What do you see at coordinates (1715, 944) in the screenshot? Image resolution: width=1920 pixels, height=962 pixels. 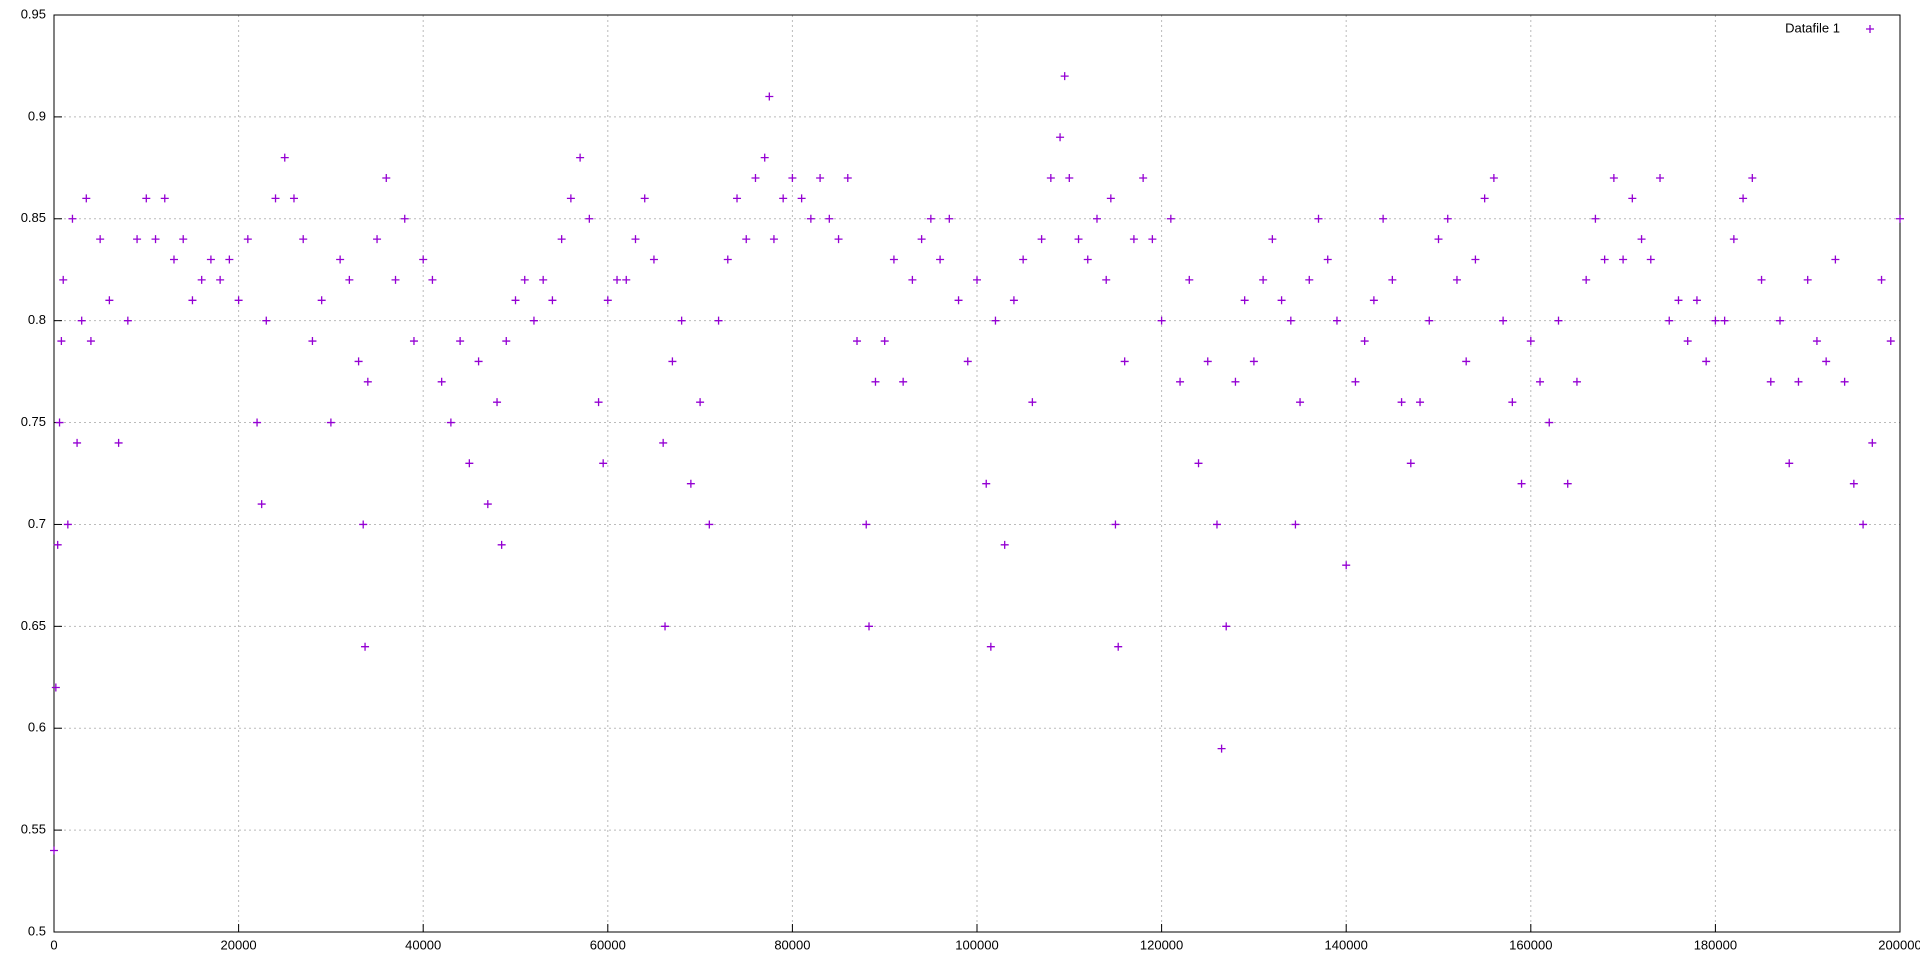 I see `x-tick-label: 180000` at bounding box center [1715, 944].